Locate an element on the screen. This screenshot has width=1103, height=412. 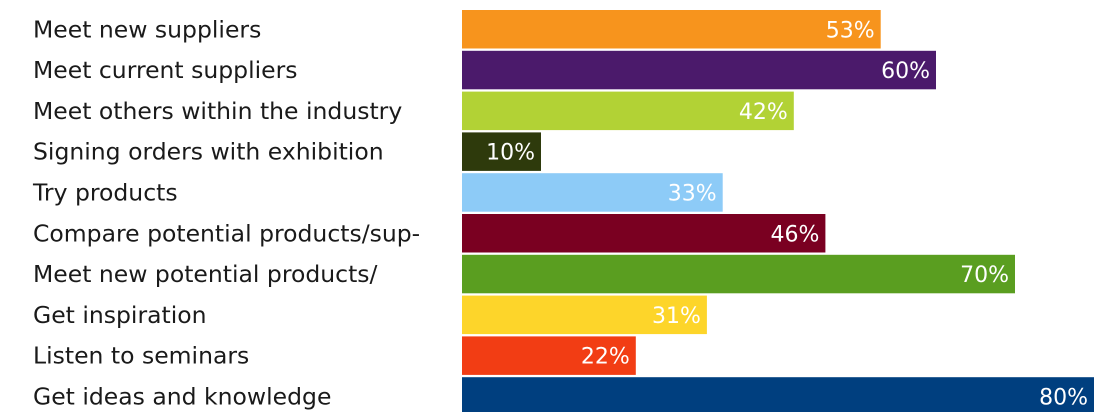
value-label: 70% is located at coordinates (984, 275).